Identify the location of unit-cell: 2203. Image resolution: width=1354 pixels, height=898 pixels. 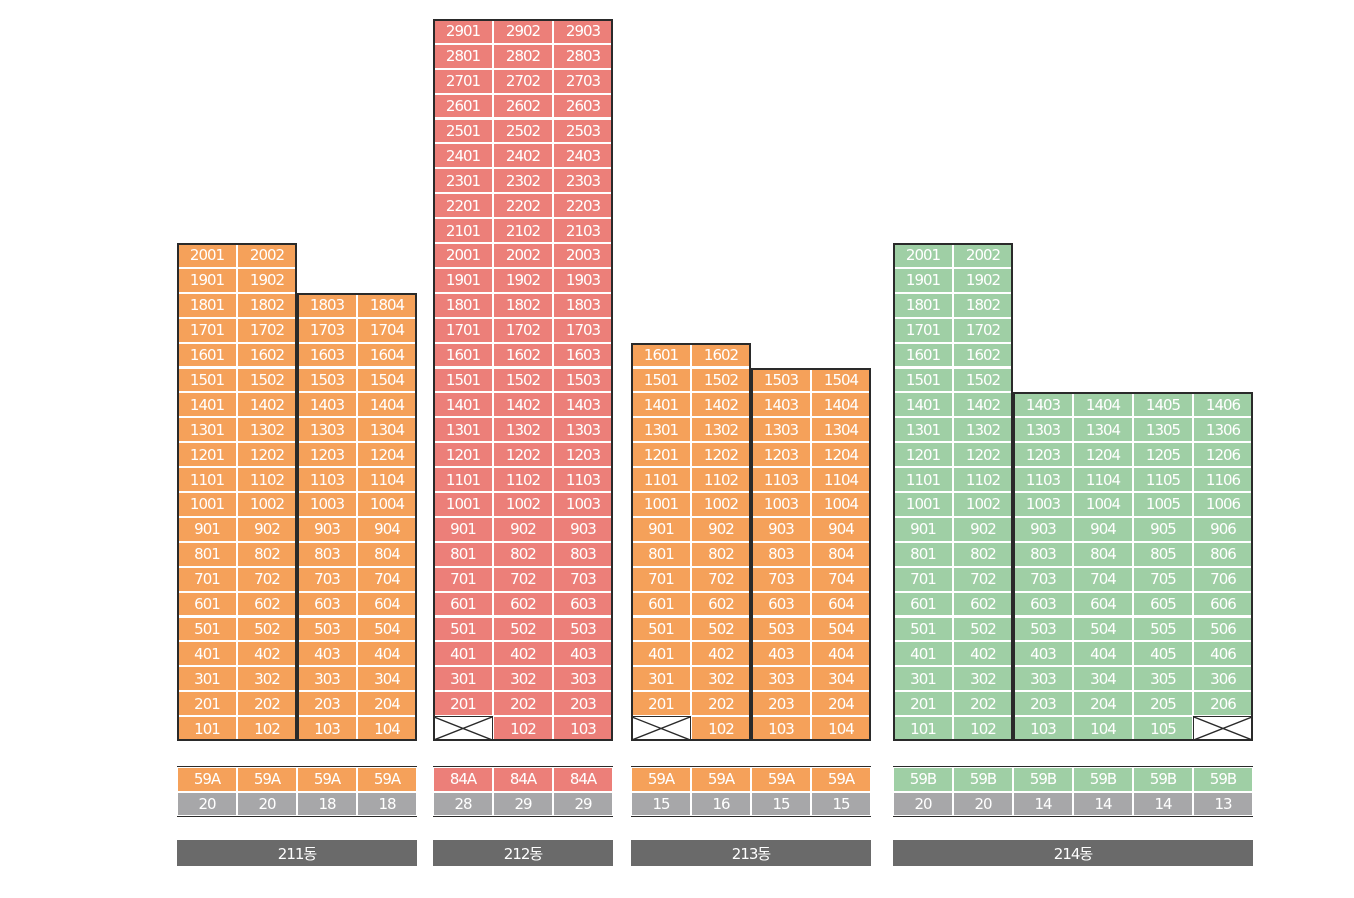
(583, 206).